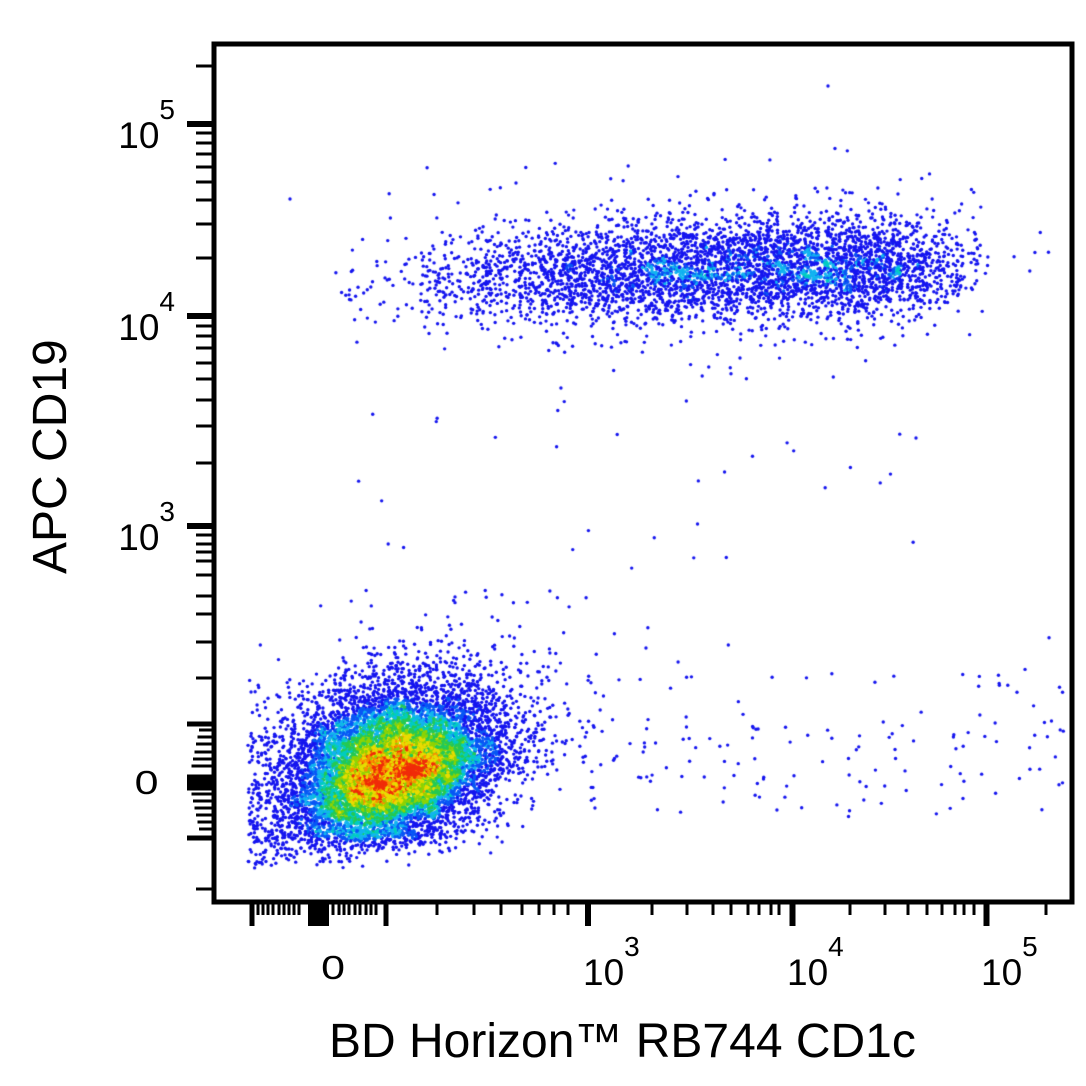  I want to click on svg-text: BD Horizon™ RB744 CD1c, so click(622, 1041).